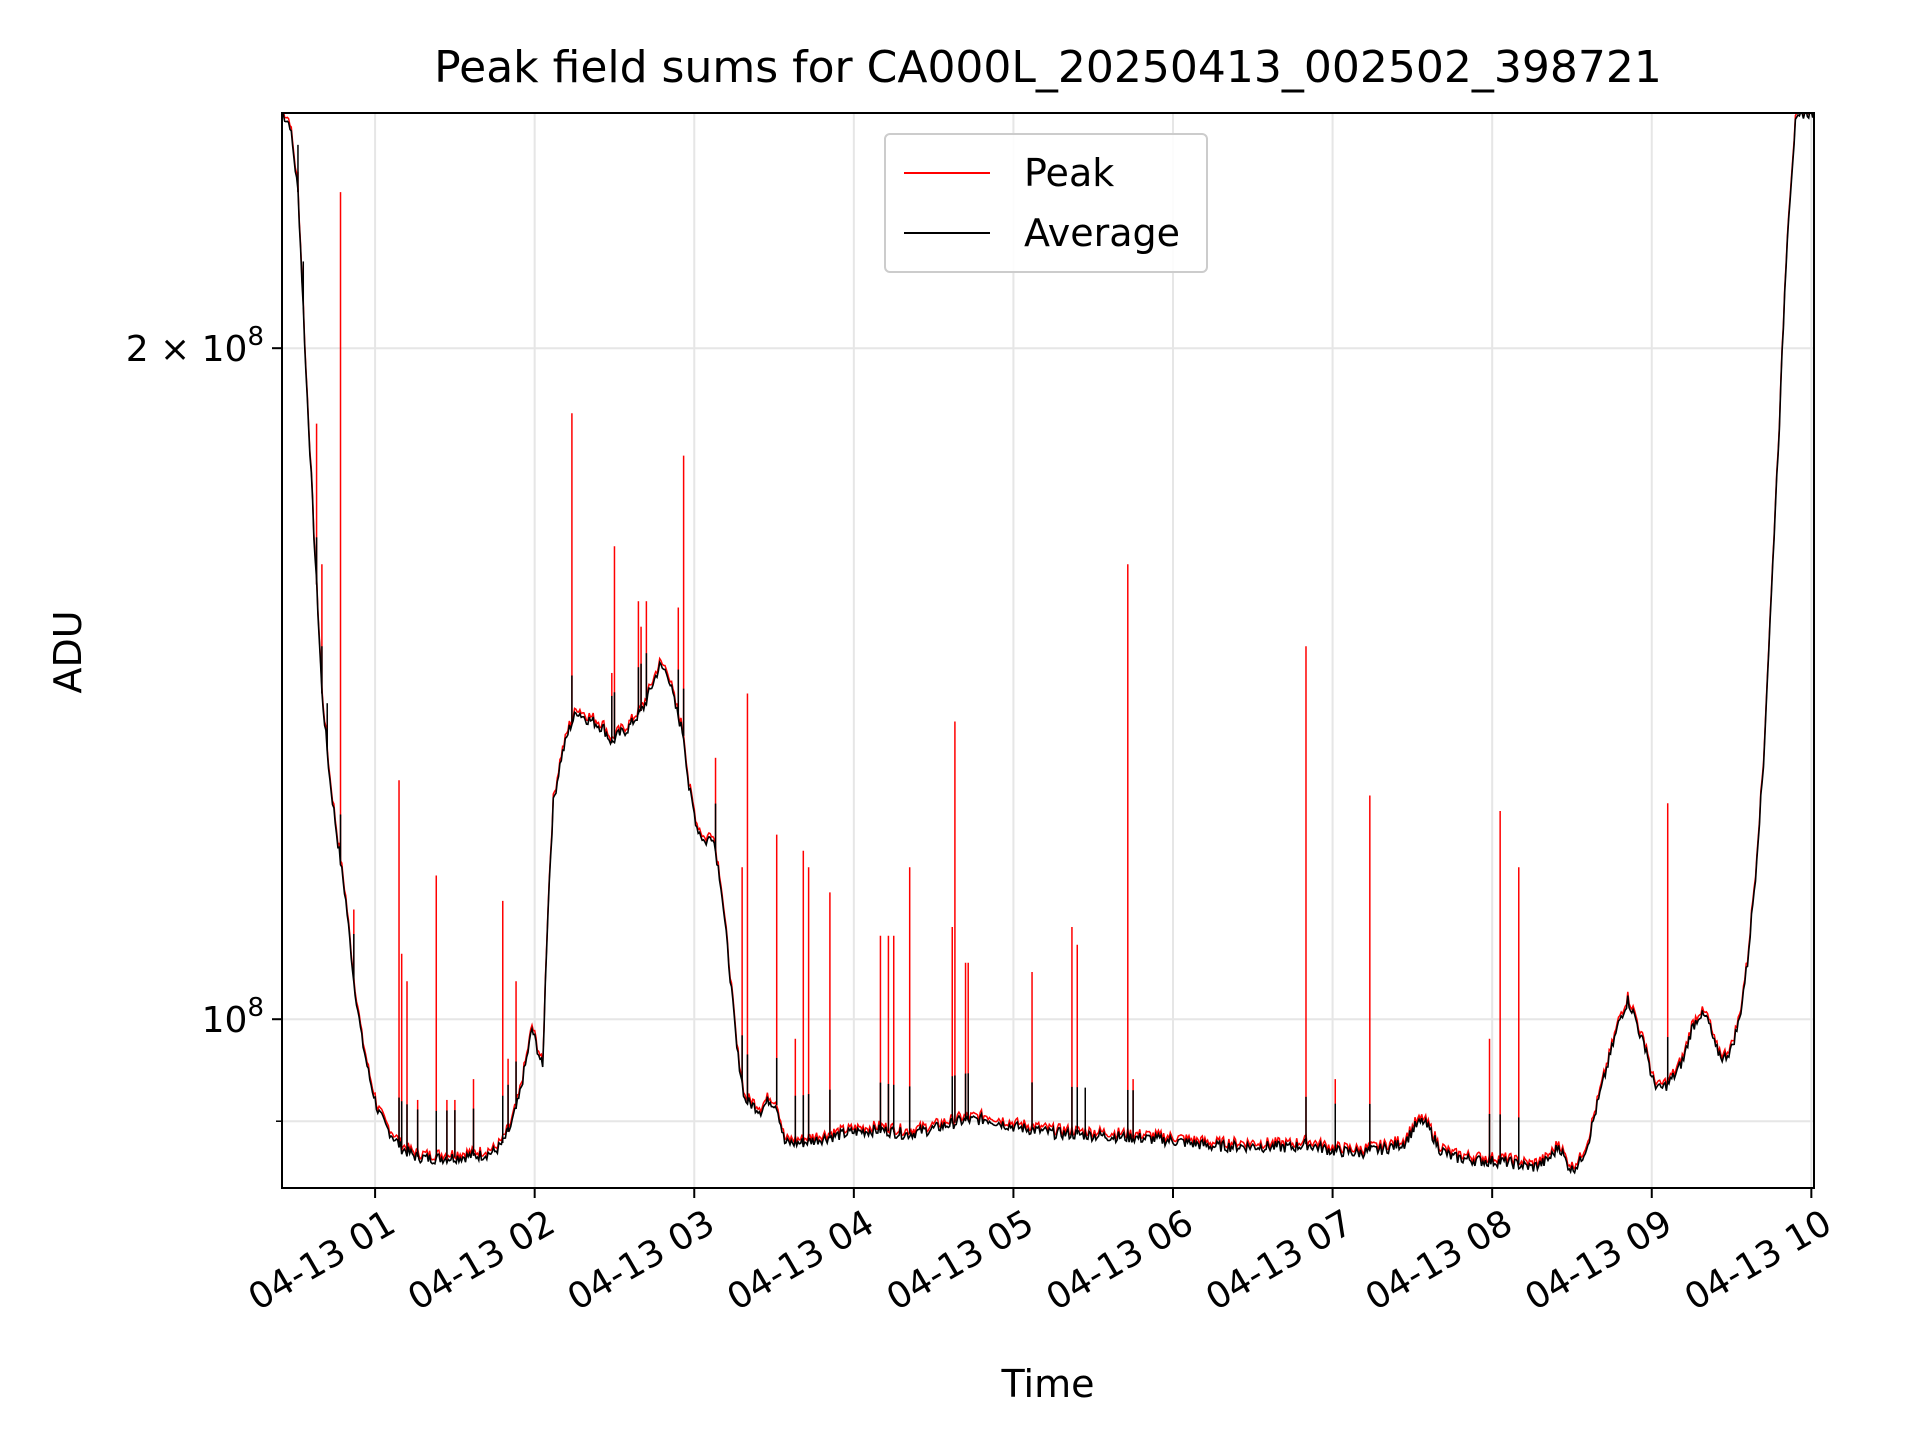 The width and height of the screenshot is (1920, 1440). I want to click on x-tick-label: 04-13 09, so click(1598, 1260).